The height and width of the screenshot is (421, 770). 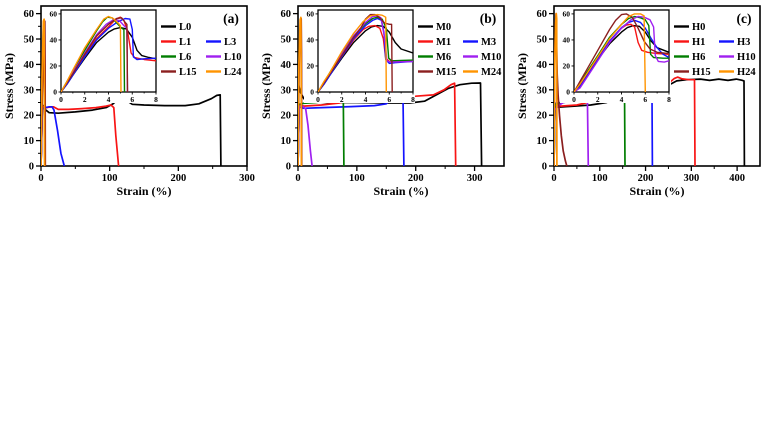 What do you see at coordinates (698, 42) in the screenshot?
I see `svg-text: H1` at bounding box center [698, 42].